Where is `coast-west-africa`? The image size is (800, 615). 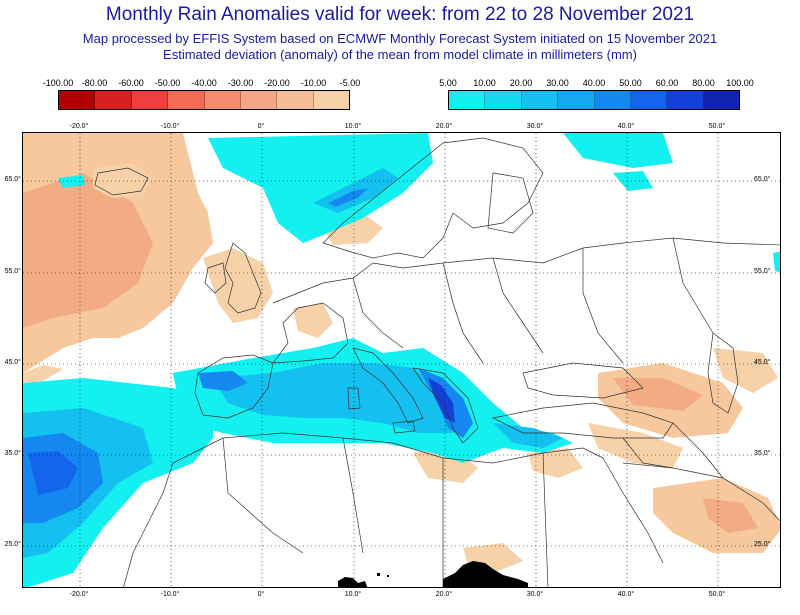
coast-west-africa is located at coordinates (148, 524).